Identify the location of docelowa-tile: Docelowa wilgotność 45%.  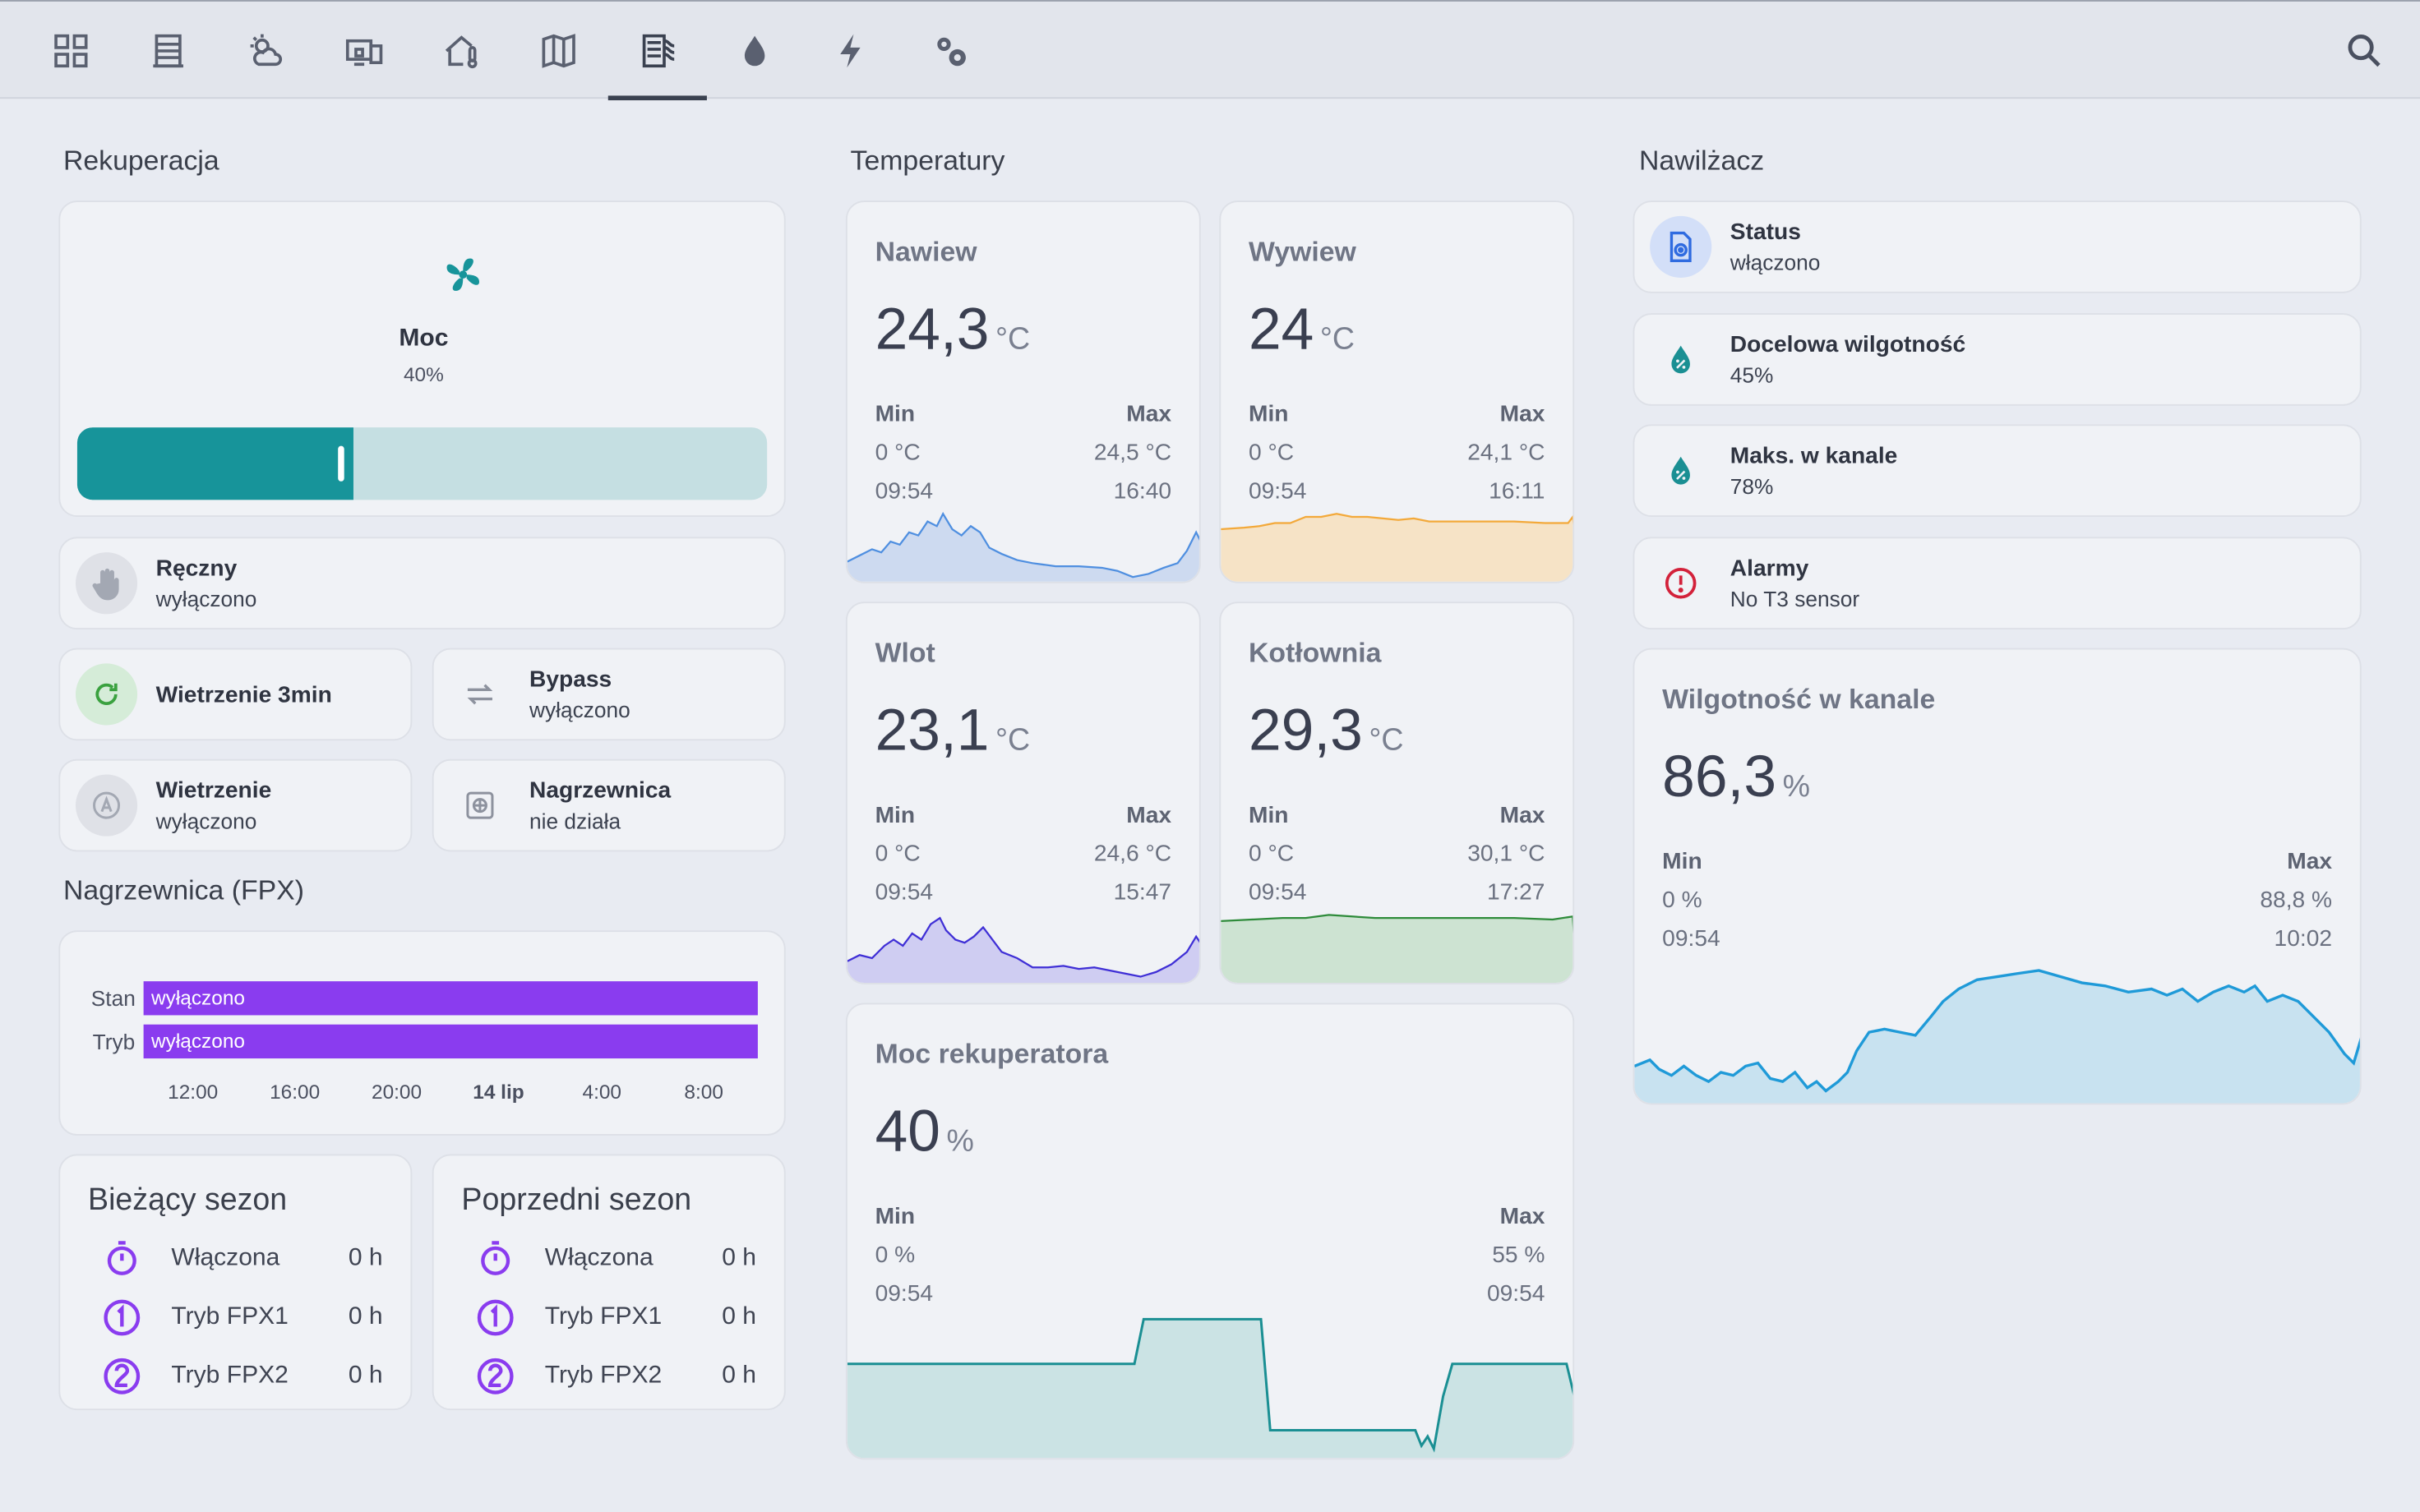
(1997, 360).